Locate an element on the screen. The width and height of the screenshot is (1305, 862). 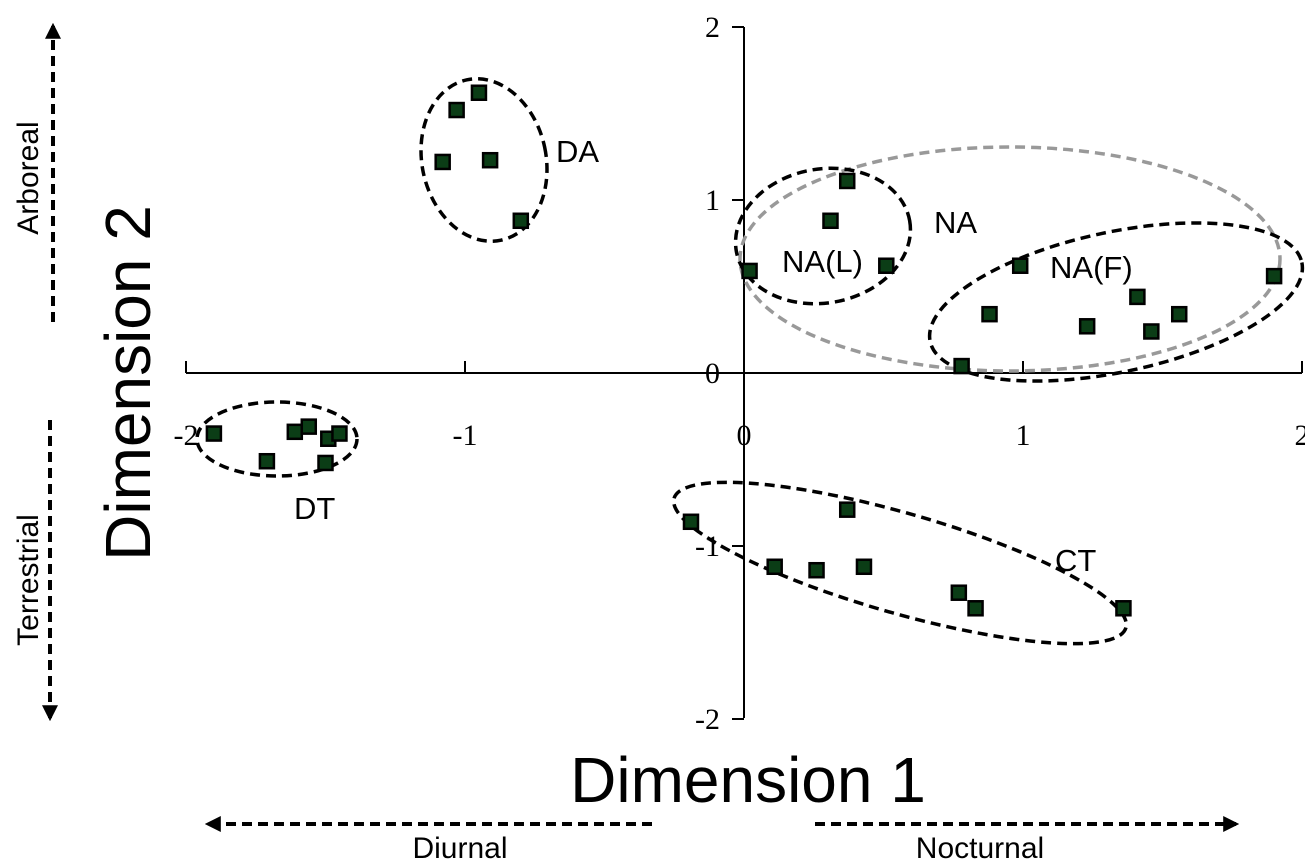
x-axis-title: Dimension 1 is located at coordinates (748, 780).